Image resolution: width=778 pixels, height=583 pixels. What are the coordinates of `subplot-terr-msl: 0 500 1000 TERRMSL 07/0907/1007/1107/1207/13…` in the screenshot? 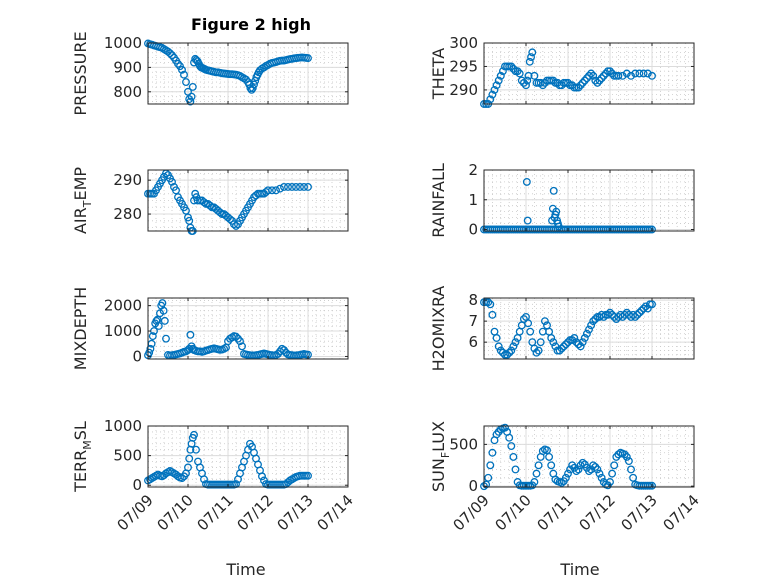 It's located at (214, 498).